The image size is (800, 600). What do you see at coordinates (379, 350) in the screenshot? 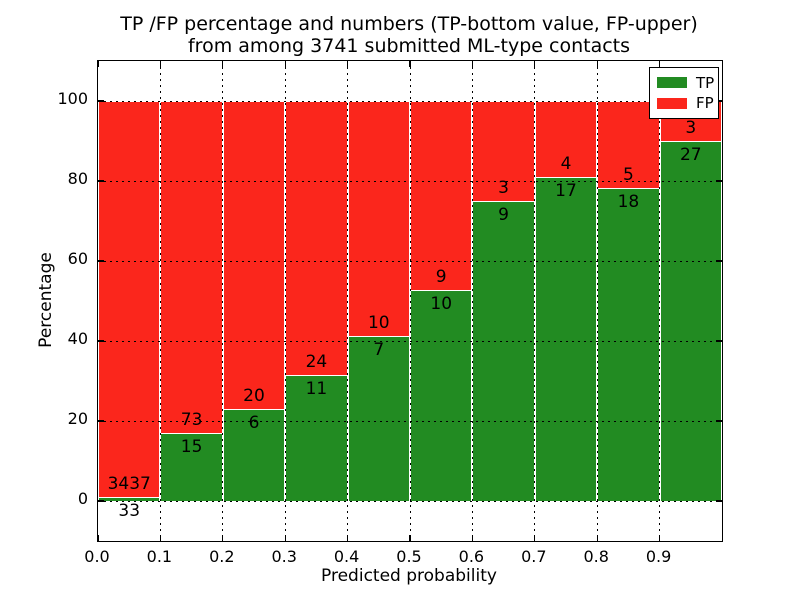
I see `bar-label-tp: 7` at bounding box center [379, 350].